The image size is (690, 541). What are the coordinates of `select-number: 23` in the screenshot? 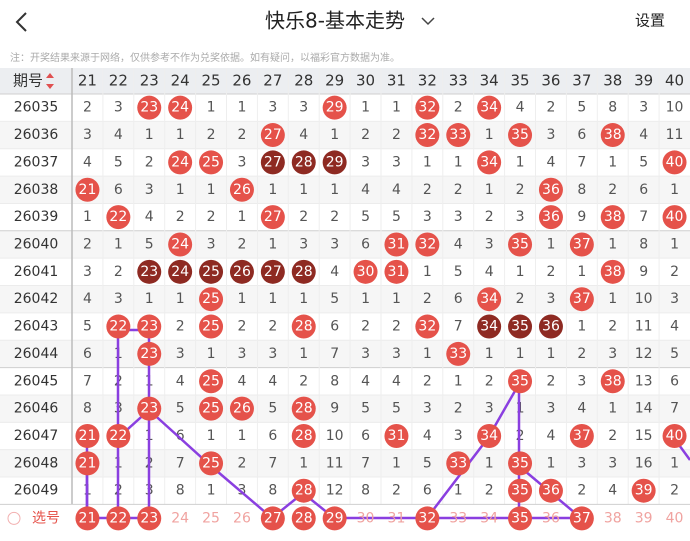 It's located at (149, 518).